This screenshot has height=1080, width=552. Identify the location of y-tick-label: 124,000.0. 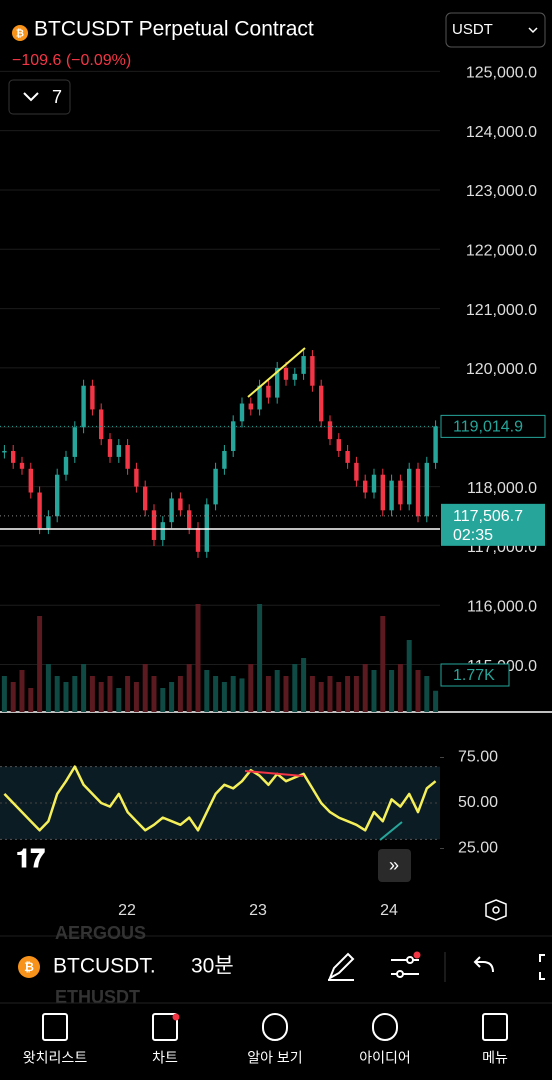
(501, 132).